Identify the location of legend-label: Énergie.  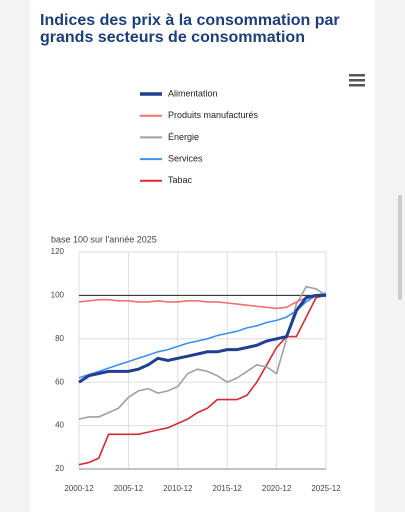
(183, 137).